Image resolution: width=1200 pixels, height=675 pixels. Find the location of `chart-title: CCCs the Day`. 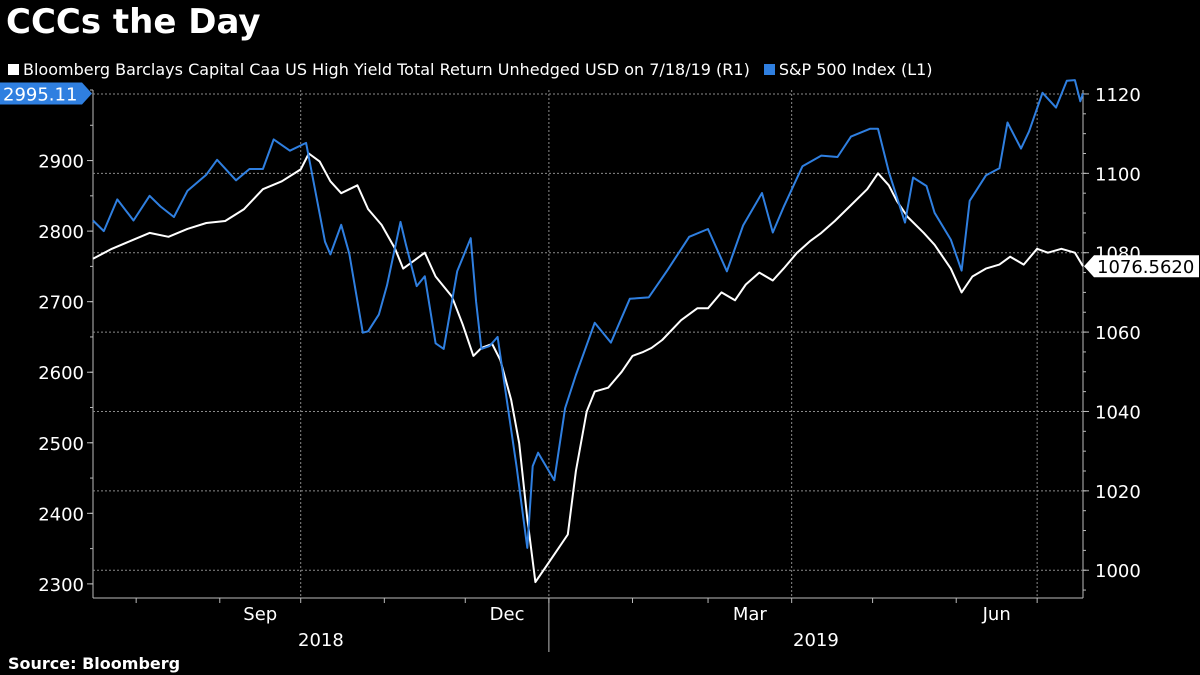

chart-title: CCCs the Day is located at coordinates (133, 22).